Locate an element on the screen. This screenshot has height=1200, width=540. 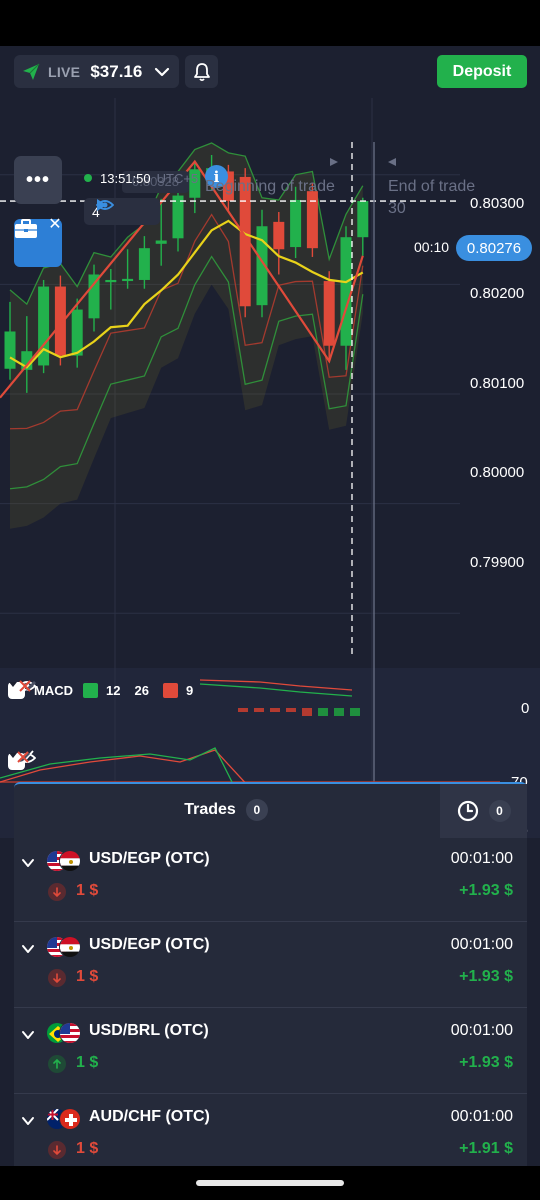
macd-zero-tick: 0 is located at coordinates (525, 708).